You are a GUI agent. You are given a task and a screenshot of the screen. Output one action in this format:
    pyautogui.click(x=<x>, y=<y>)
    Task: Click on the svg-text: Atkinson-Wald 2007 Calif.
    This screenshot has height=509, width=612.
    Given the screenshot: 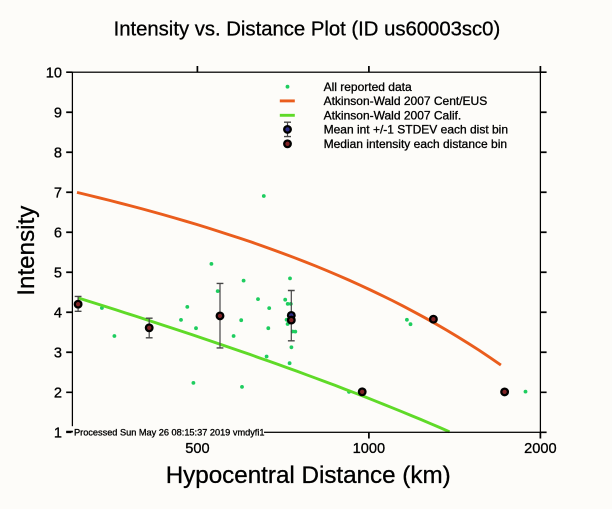 What is the action you would take?
    pyautogui.click(x=393, y=116)
    